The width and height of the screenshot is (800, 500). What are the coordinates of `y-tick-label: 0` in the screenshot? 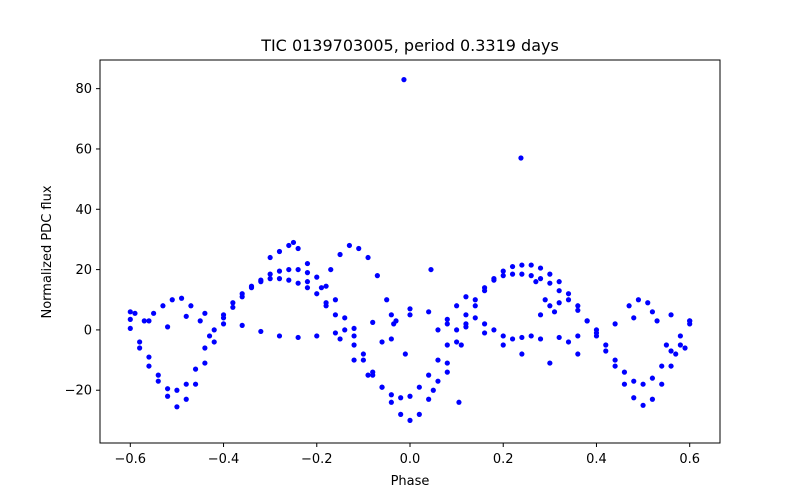 It's located at (88, 330).